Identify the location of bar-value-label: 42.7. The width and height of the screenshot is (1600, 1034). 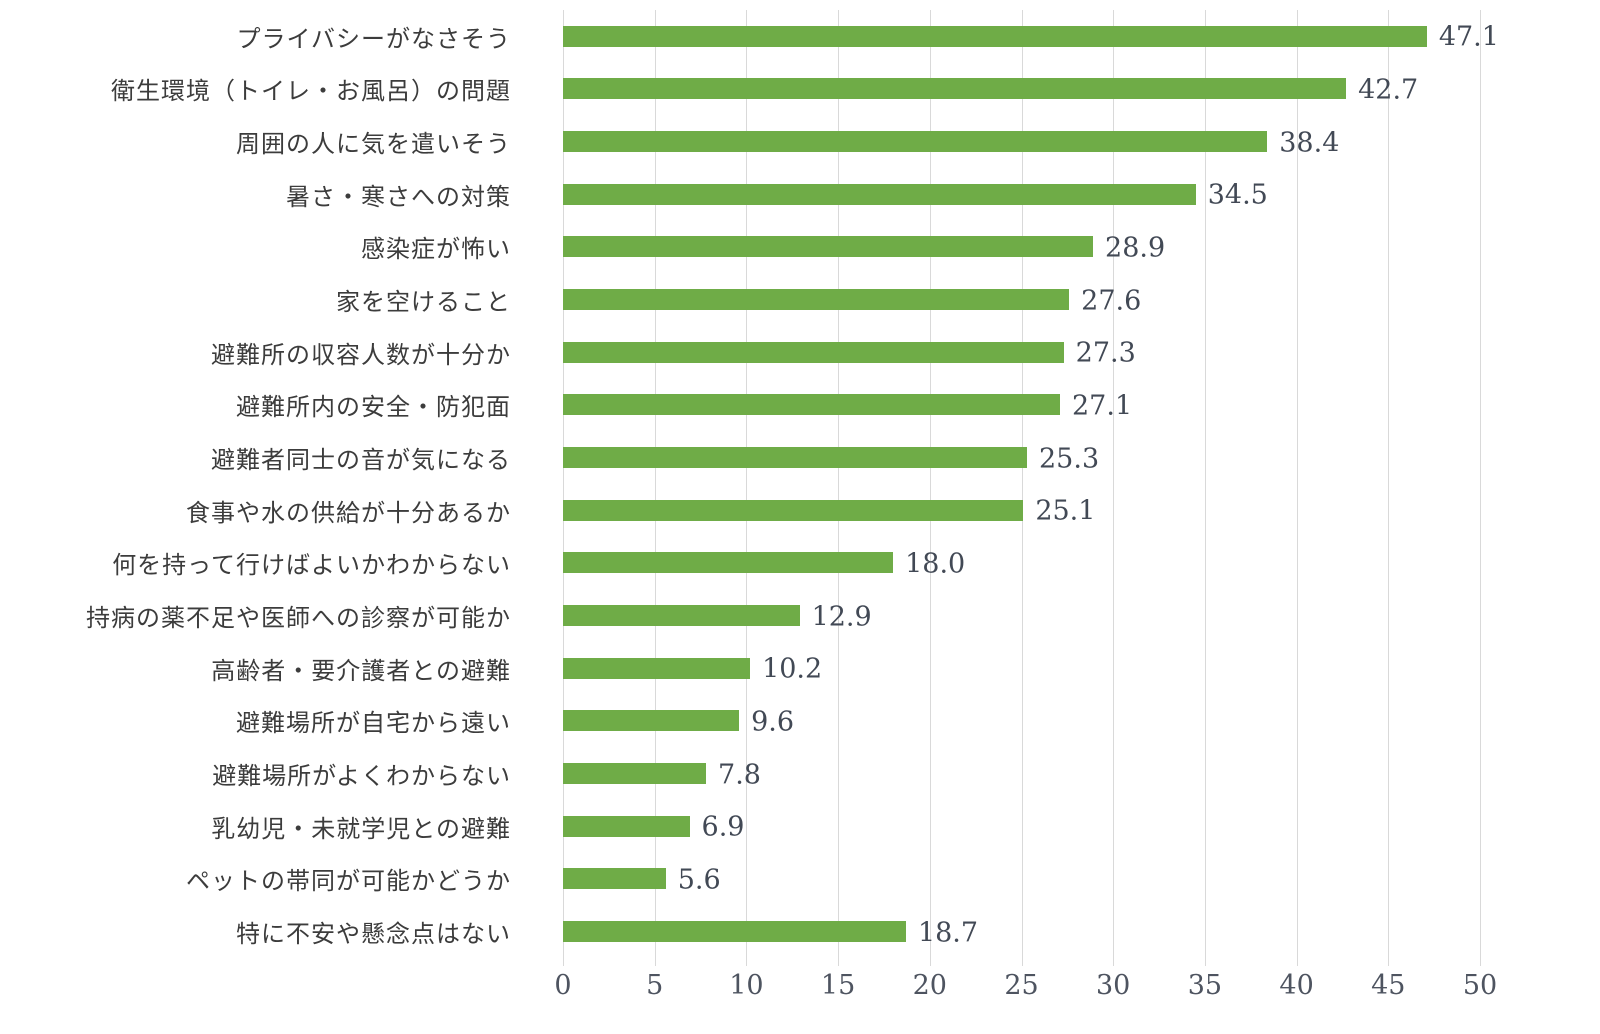
(1388, 90).